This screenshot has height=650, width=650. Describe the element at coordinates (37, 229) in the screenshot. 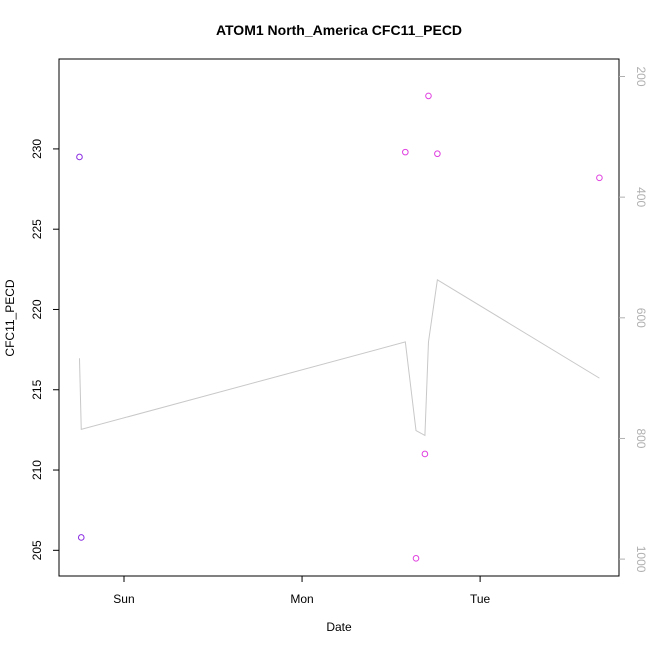

I see `y-tick-label: 225` at that location.